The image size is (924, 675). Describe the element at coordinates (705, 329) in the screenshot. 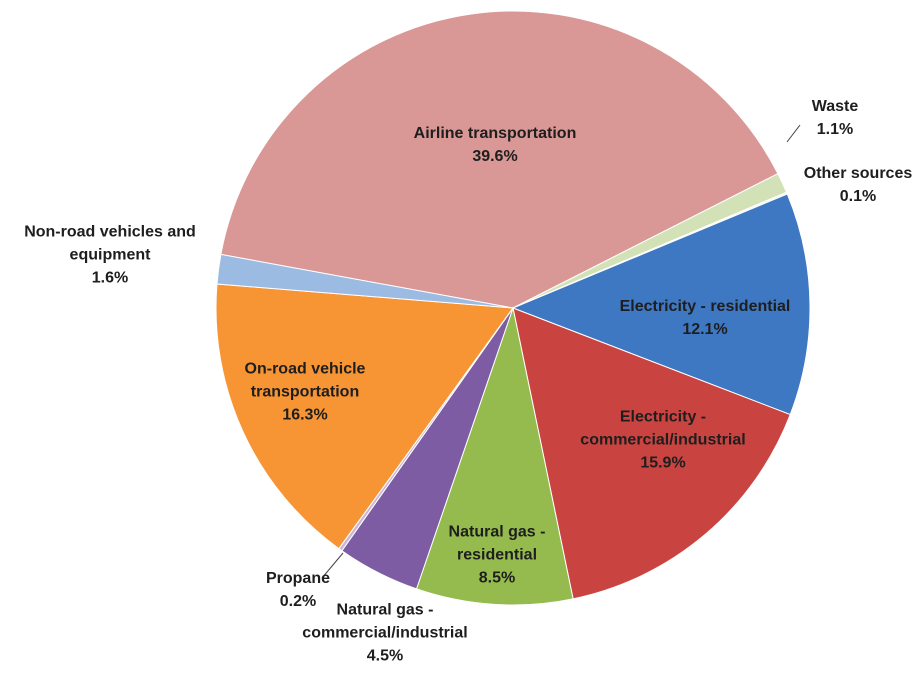

I see `value-label: 12.1%` at that location.